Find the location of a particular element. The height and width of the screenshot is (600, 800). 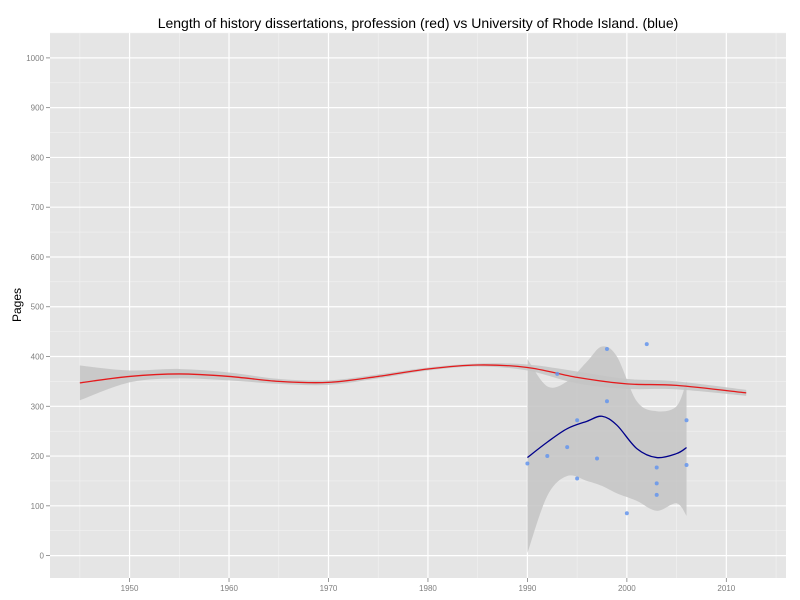

x-tick-label: 1980 is located at coordinates (428, 588).